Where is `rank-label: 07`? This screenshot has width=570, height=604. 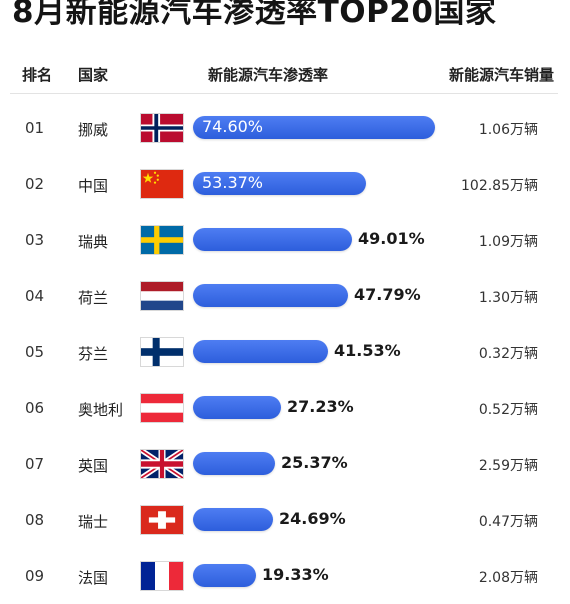
rank-label: 07 is located at coordinates (35, 464).